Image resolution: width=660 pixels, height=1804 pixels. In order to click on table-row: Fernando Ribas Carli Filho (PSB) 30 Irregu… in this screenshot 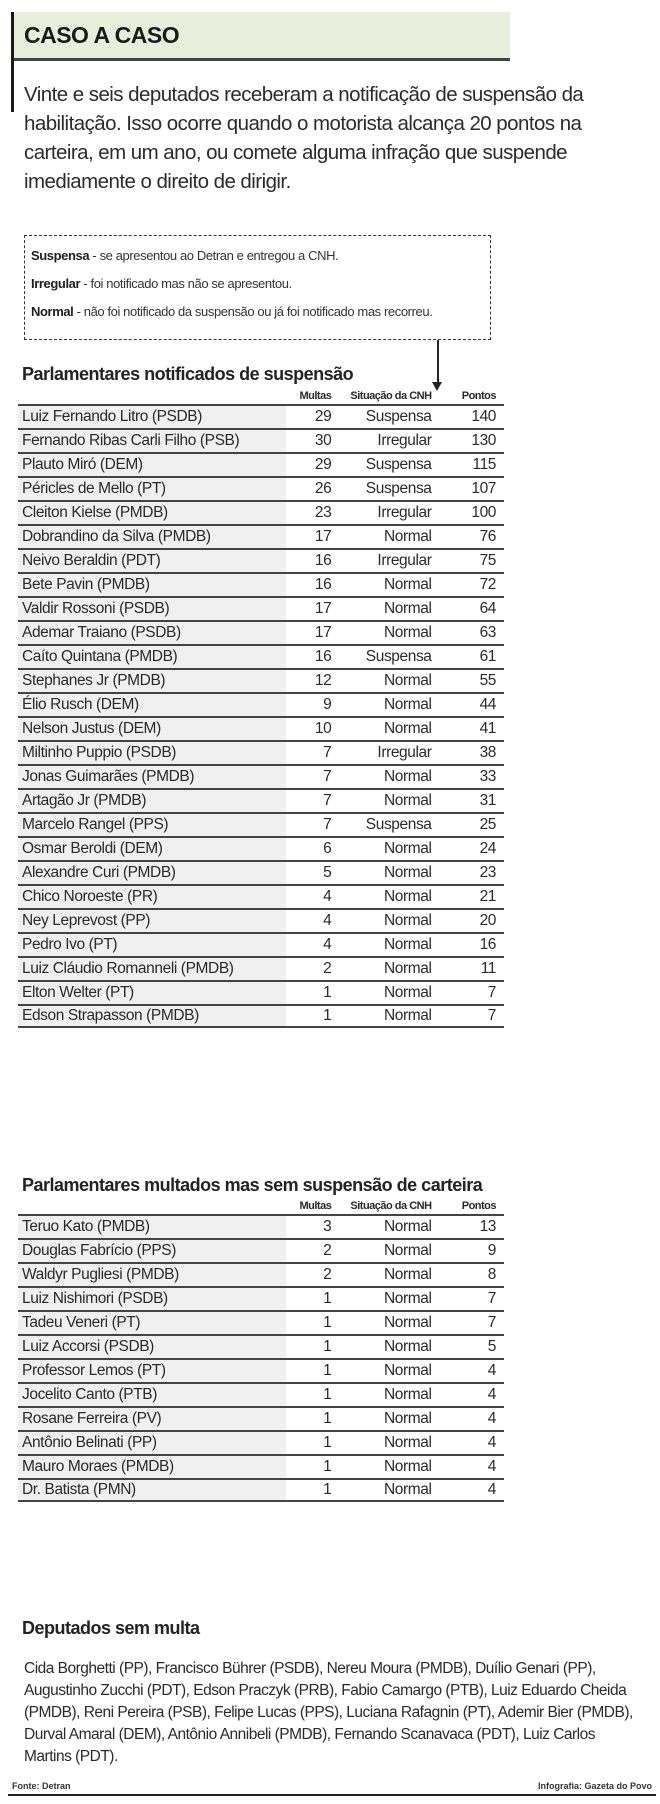, I will do `click(261, 440)`.